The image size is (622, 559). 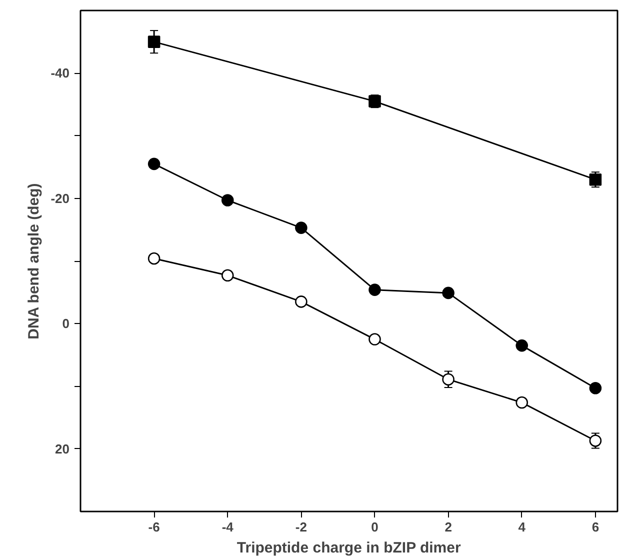 I want to click on x-tick-label: 6, so click(x=596, y=527).